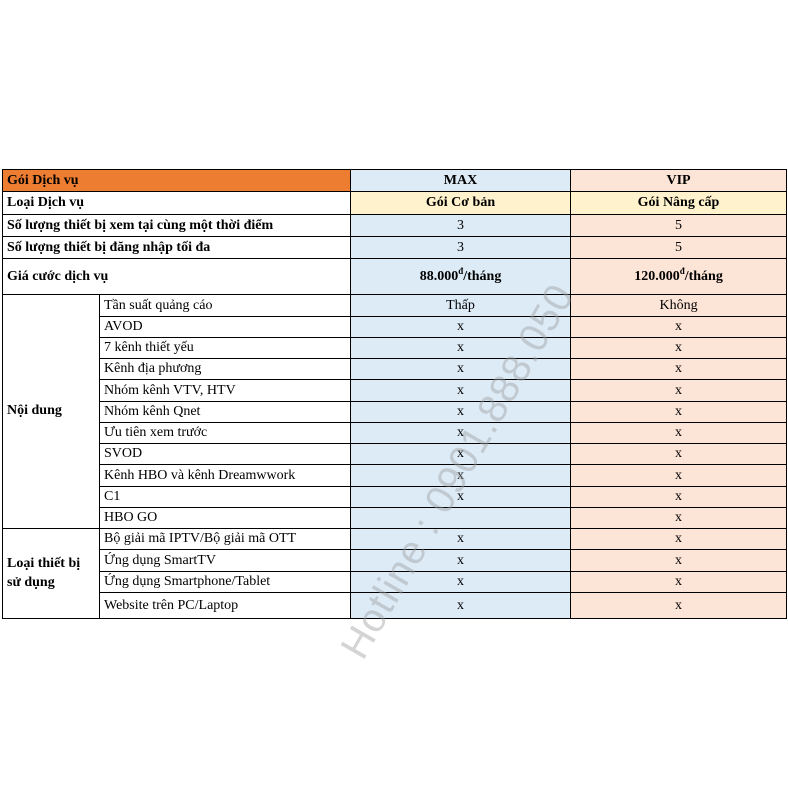 The height and width of the screenshot is (788, 788). What do you see at coordinates (225, 390) in the screenshot?
I see `row-label: Nhóm kênh VTV, HTV` at bounding box center [225, 390].